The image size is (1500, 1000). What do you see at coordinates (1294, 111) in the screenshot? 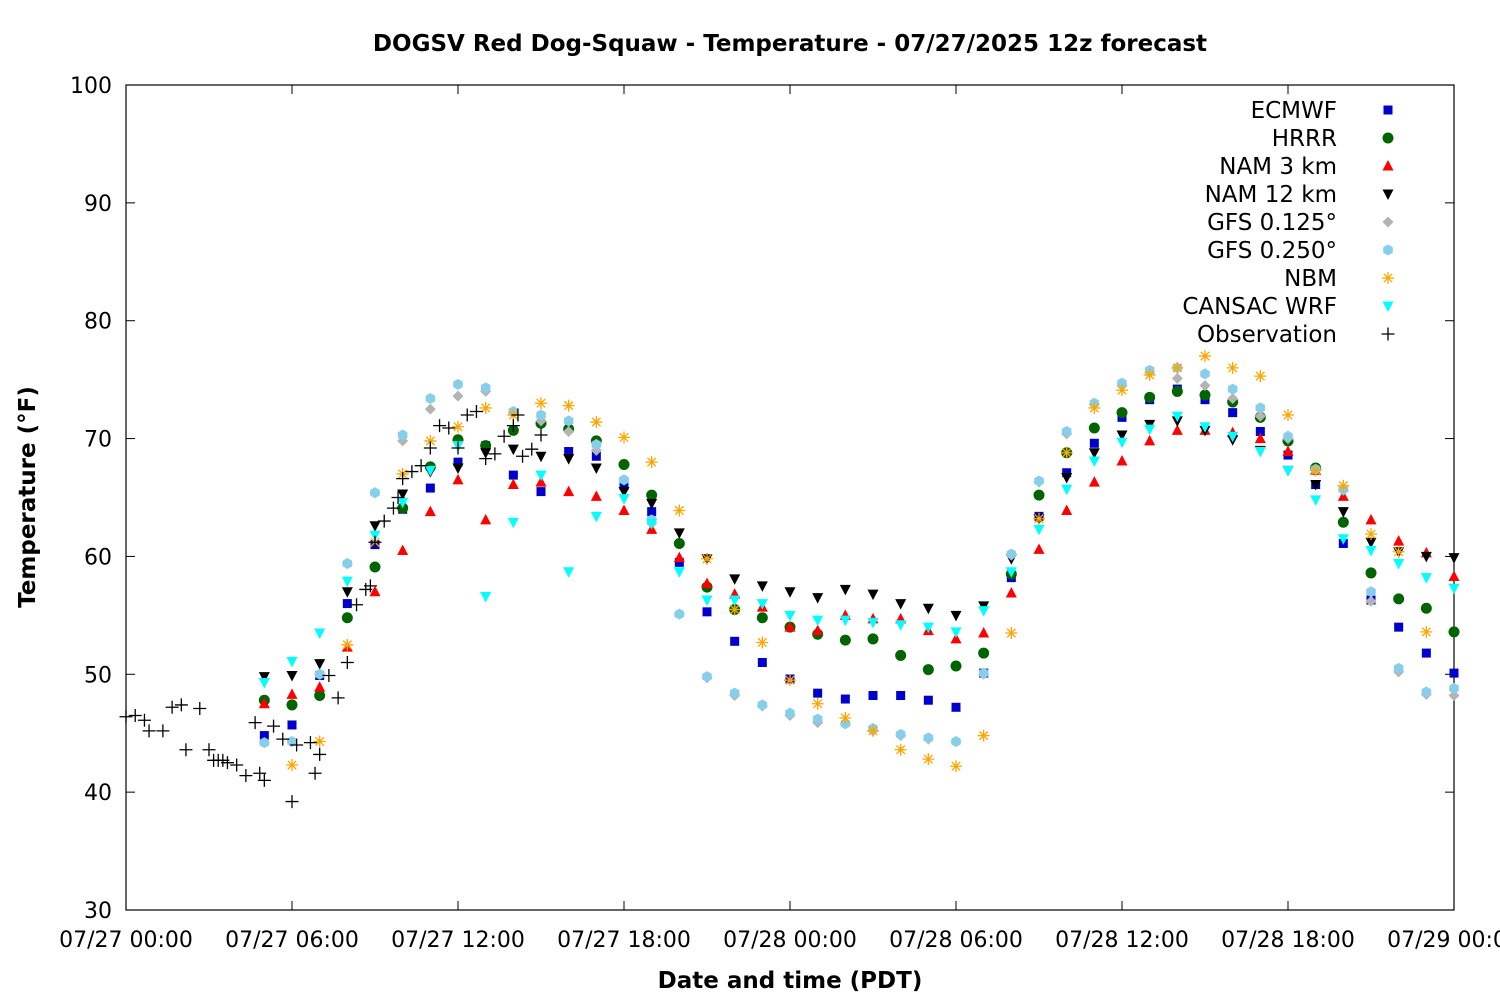
I see `legend-label: ECMWF` at bounding box center [1294, 111].